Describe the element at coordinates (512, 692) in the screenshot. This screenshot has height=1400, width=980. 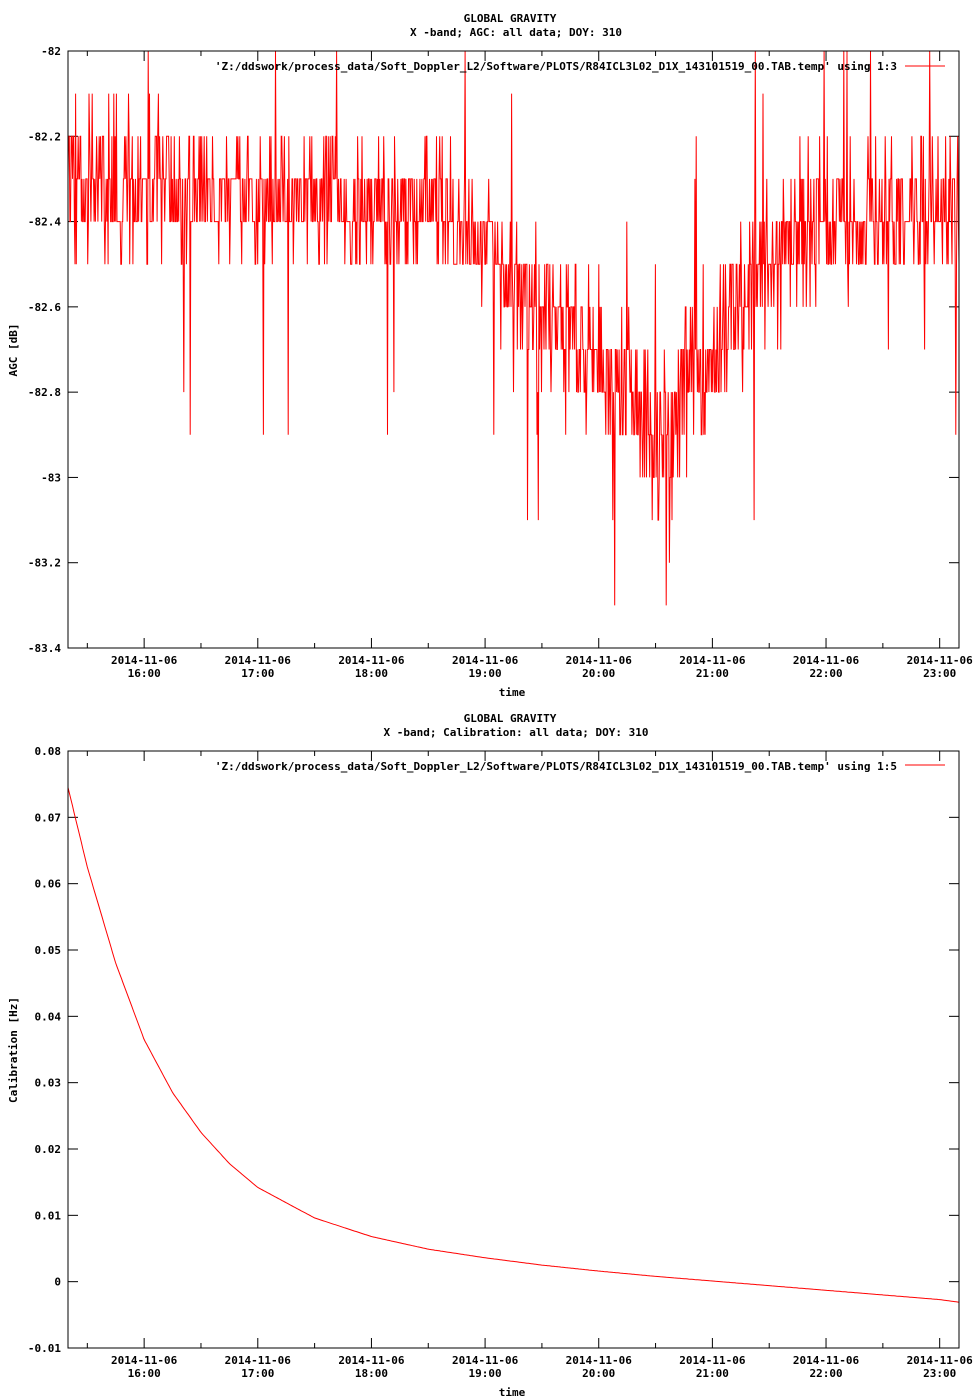
I see `agc-xlabel: time` at that location.